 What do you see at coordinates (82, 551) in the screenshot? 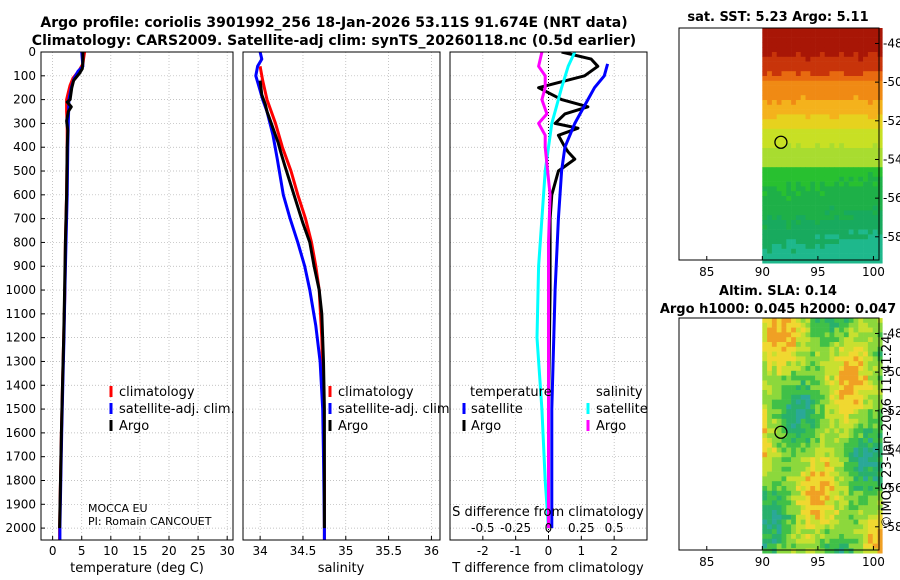
I see `xtick-label: 5` at bounding box center [82, 551].